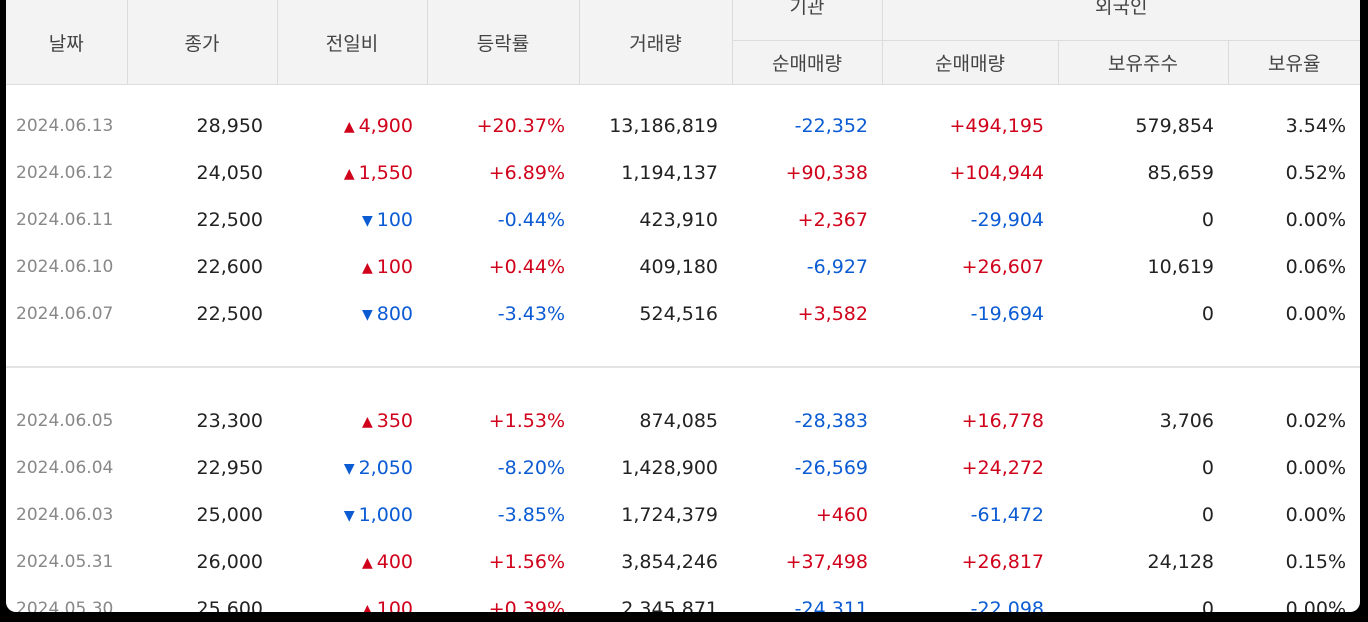 This screenshot has height=622, width=1368. I want to click on foreign-shares-cell: 10,619, so click(1180, 266).